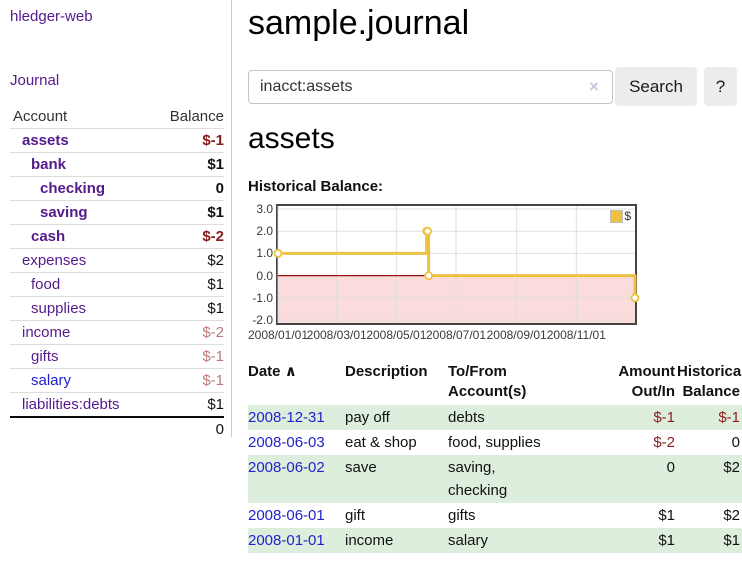 This screenshot has height=582, width=742. Describe the element at coordinates (336, 335) in the screenshot. I see `x-tick-label: 2008/03/01` at that location.